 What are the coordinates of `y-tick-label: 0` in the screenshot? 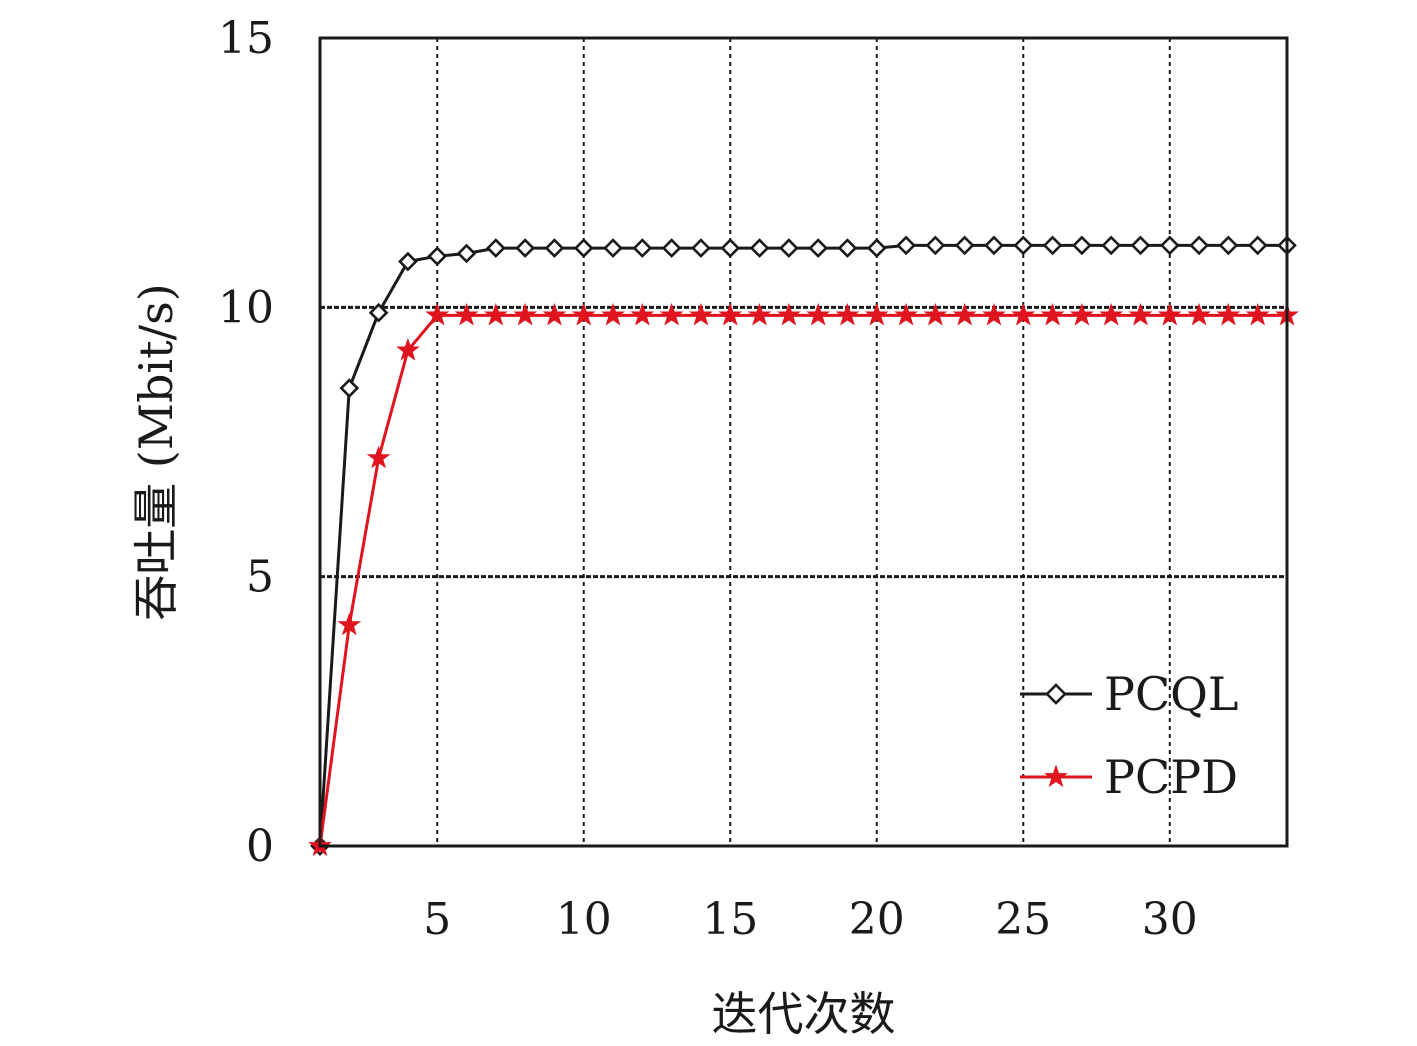 It's located at (260, 846).